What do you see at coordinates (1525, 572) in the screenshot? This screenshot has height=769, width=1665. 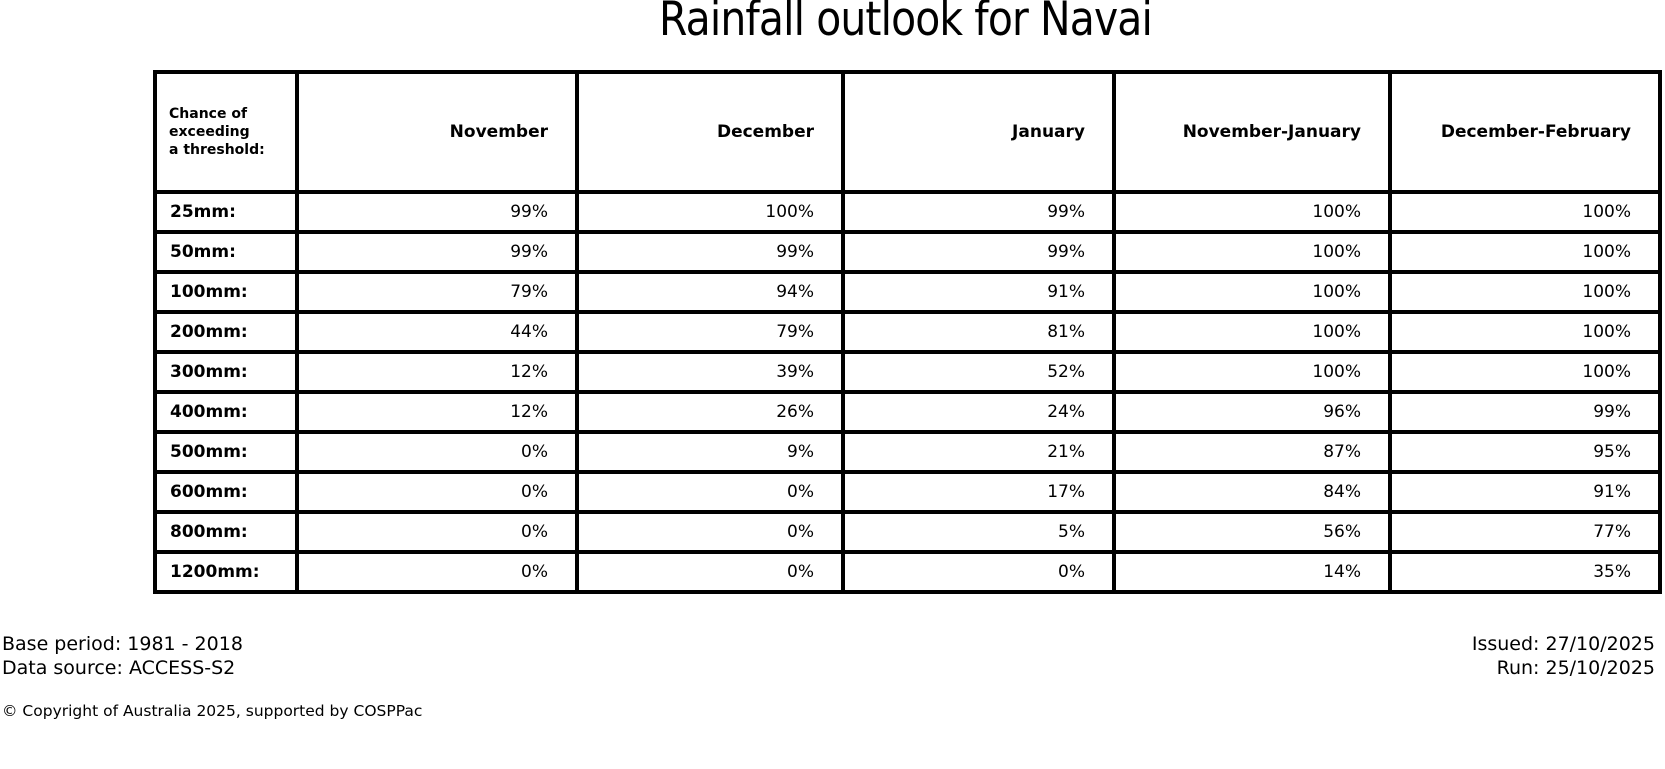 I see `value-cell: 35%` at bounding box center [1525, 572].